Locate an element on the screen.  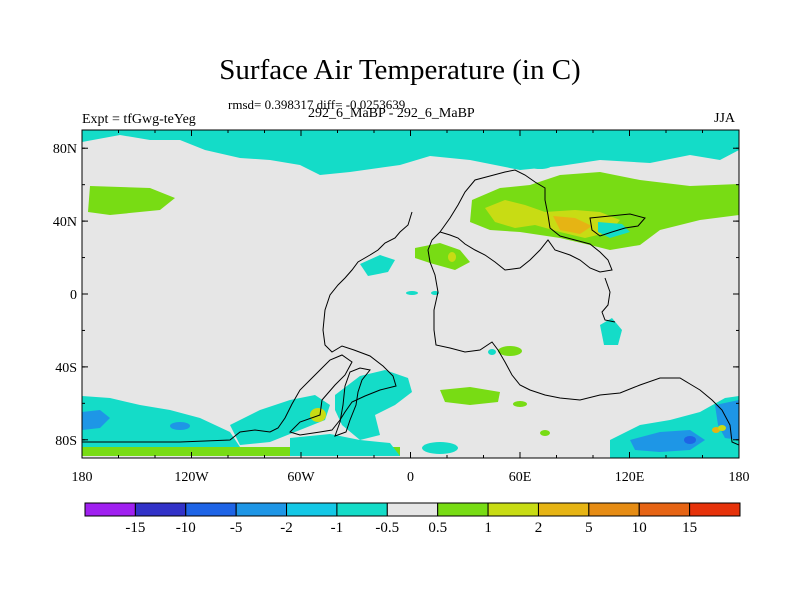
coastline-africa-eurasia is located at coordinates (583, 338).